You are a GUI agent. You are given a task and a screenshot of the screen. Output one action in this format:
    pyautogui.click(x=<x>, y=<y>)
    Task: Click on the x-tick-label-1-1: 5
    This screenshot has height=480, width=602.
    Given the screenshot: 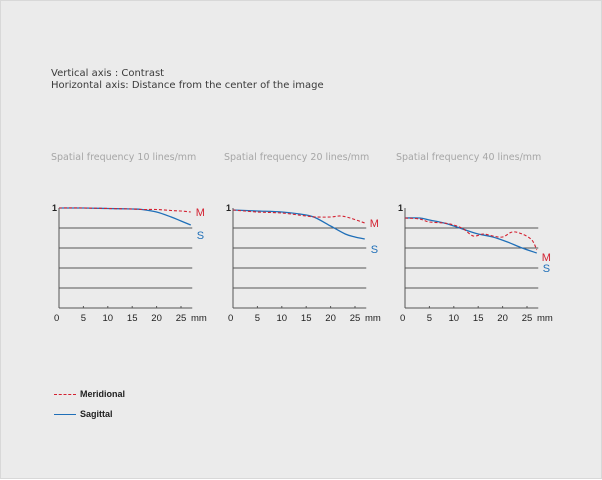 What is the action you would take?
    pyautogui.click(x=257, y=318)
    